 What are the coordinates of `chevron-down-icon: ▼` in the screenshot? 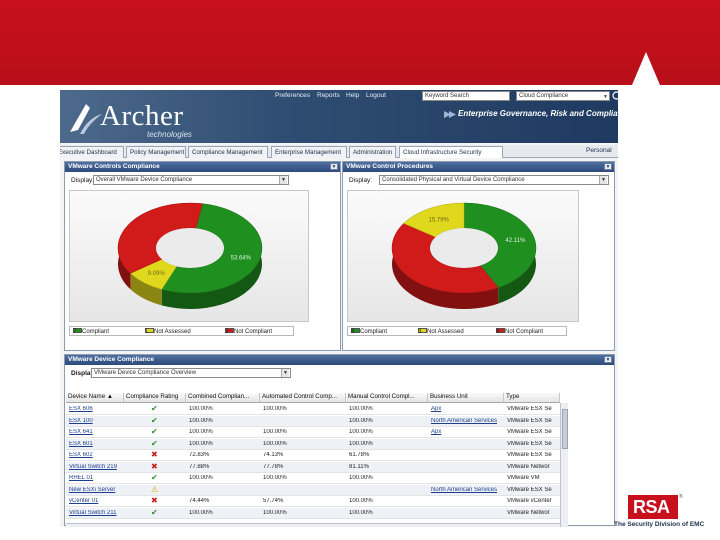 It's located at (283, 180).